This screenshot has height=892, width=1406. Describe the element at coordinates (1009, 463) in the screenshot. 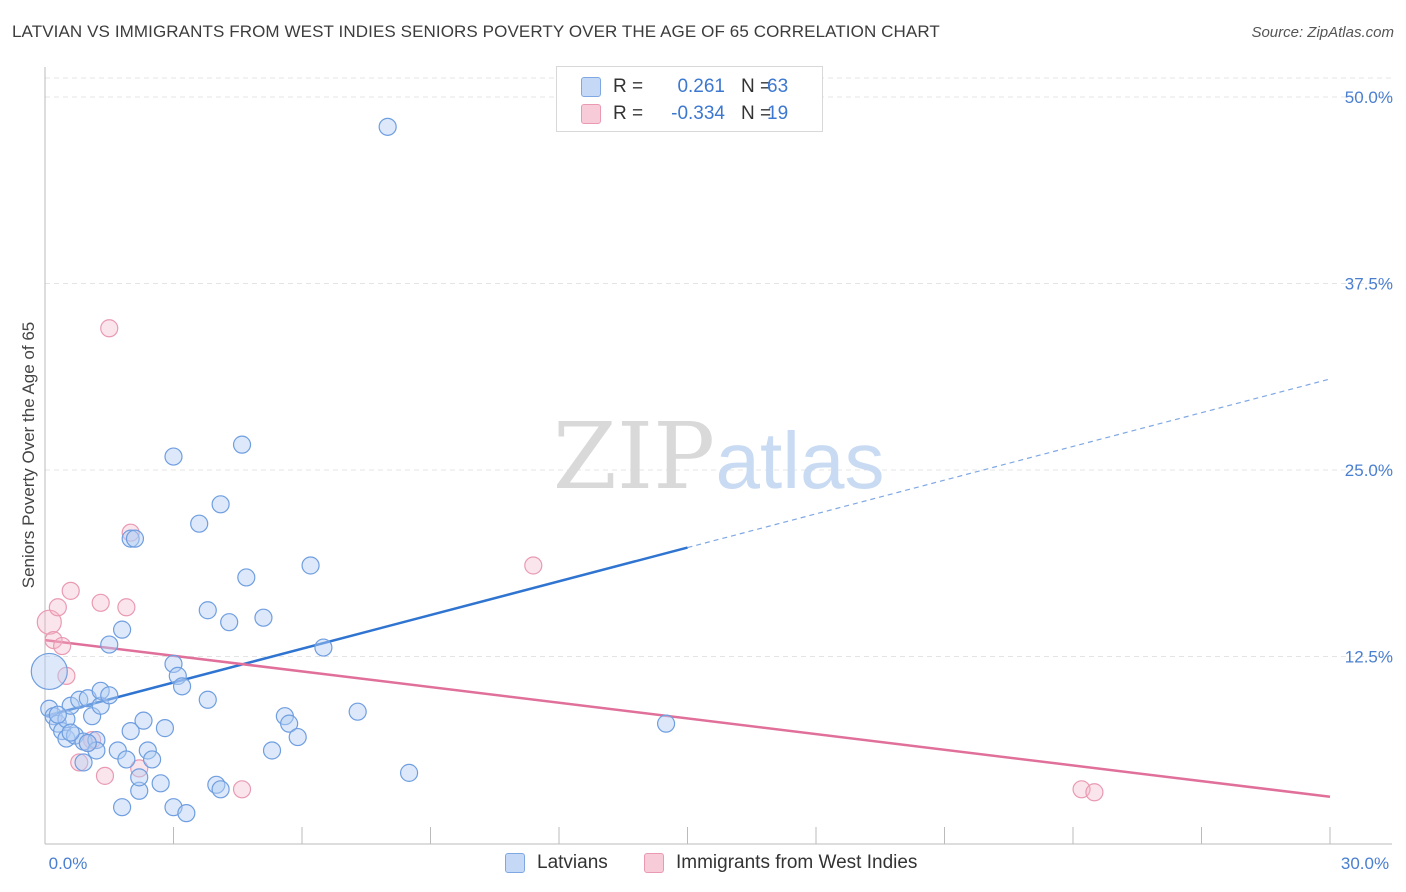

I see `trend-line-latvians-extension` at that location.